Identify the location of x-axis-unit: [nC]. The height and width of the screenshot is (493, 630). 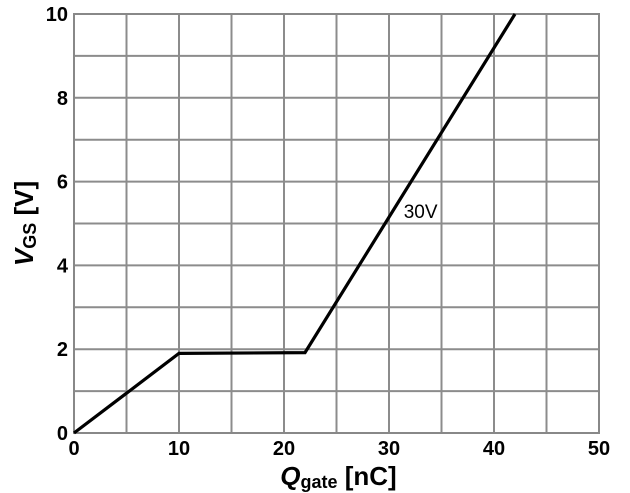
(367, 476).